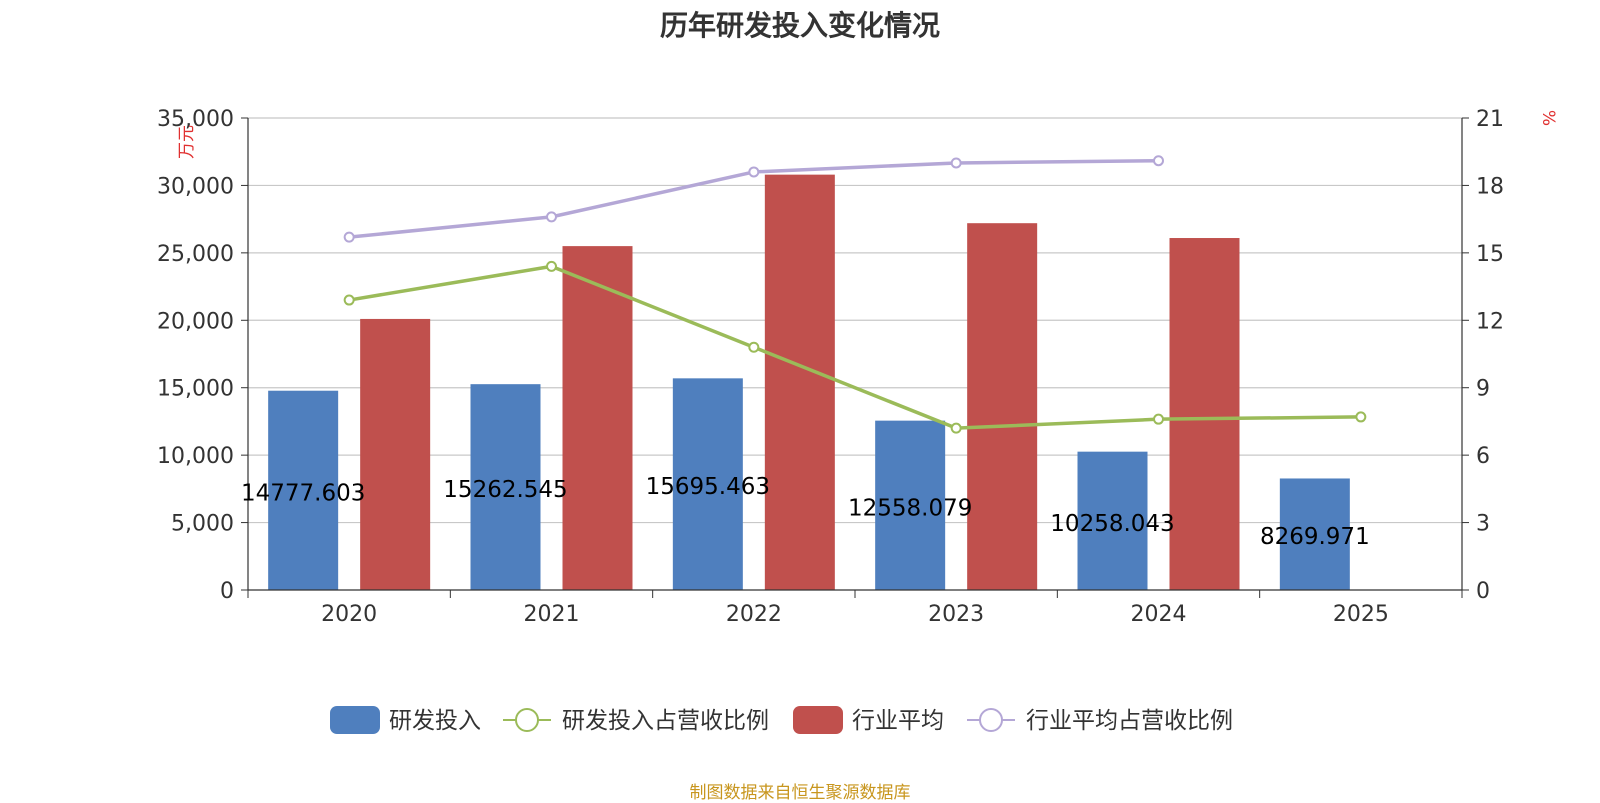 This screenshot has width=1600, height=803. What do you see at coordinates (195, 456) in the screenshot?
I see `left-axis-tick-label: 10,000` at bounding box center [195, 456].